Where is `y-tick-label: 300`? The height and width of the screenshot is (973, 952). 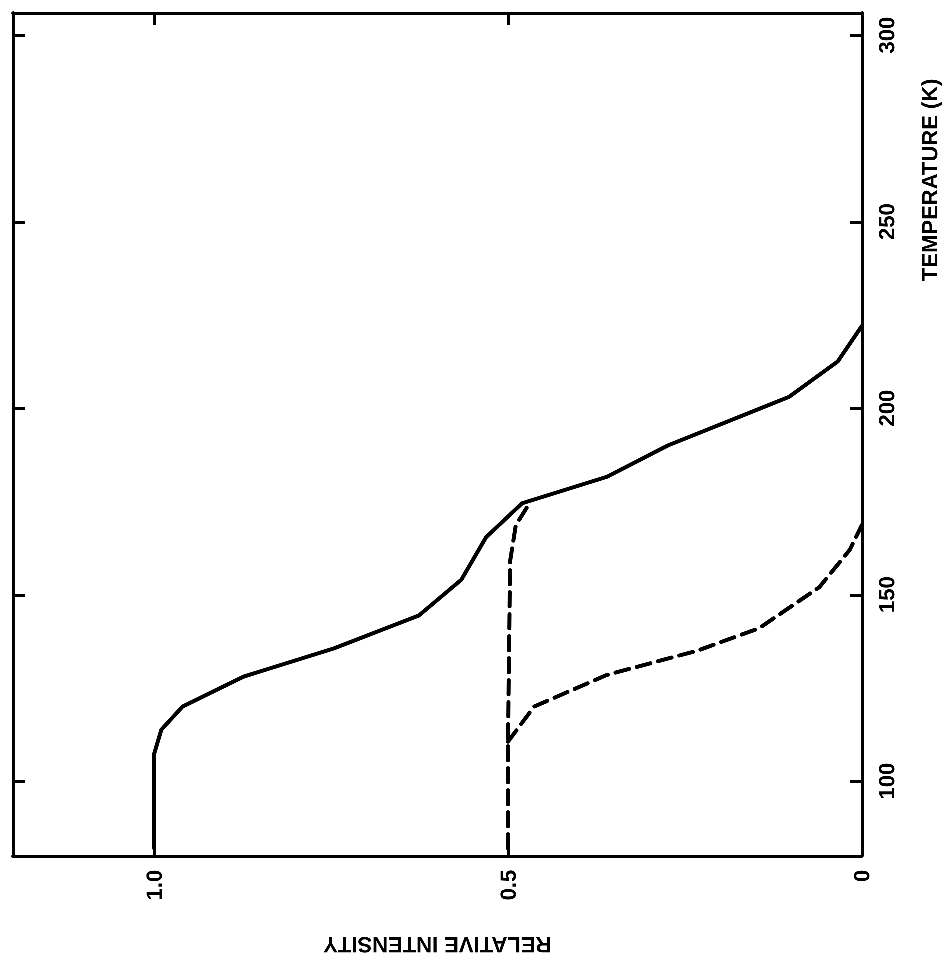 y-tick-label: 300 is located at coordinates (887, 35).